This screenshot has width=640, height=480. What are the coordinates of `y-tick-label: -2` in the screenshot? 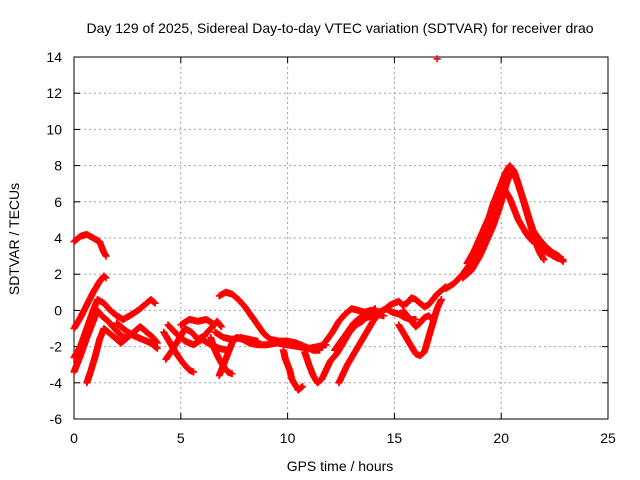 It's located at (56, 347).